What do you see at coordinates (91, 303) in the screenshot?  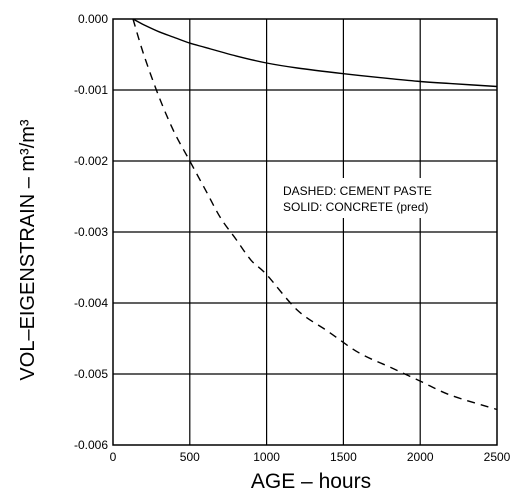 I see `y-tick-label: -0.004` at bounding box center [91, 303].